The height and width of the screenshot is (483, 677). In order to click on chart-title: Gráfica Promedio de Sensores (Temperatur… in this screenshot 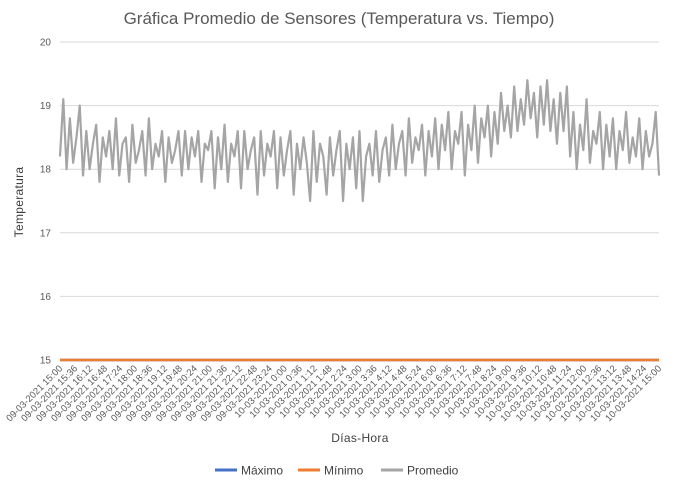, I will do `click(339, 18)`.